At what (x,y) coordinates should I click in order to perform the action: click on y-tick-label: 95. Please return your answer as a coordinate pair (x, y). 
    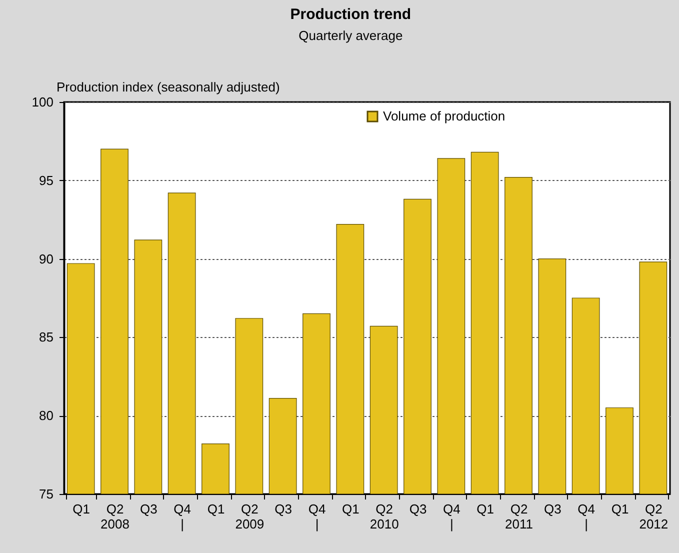
    Looking at the image, I should click on (46, 180).